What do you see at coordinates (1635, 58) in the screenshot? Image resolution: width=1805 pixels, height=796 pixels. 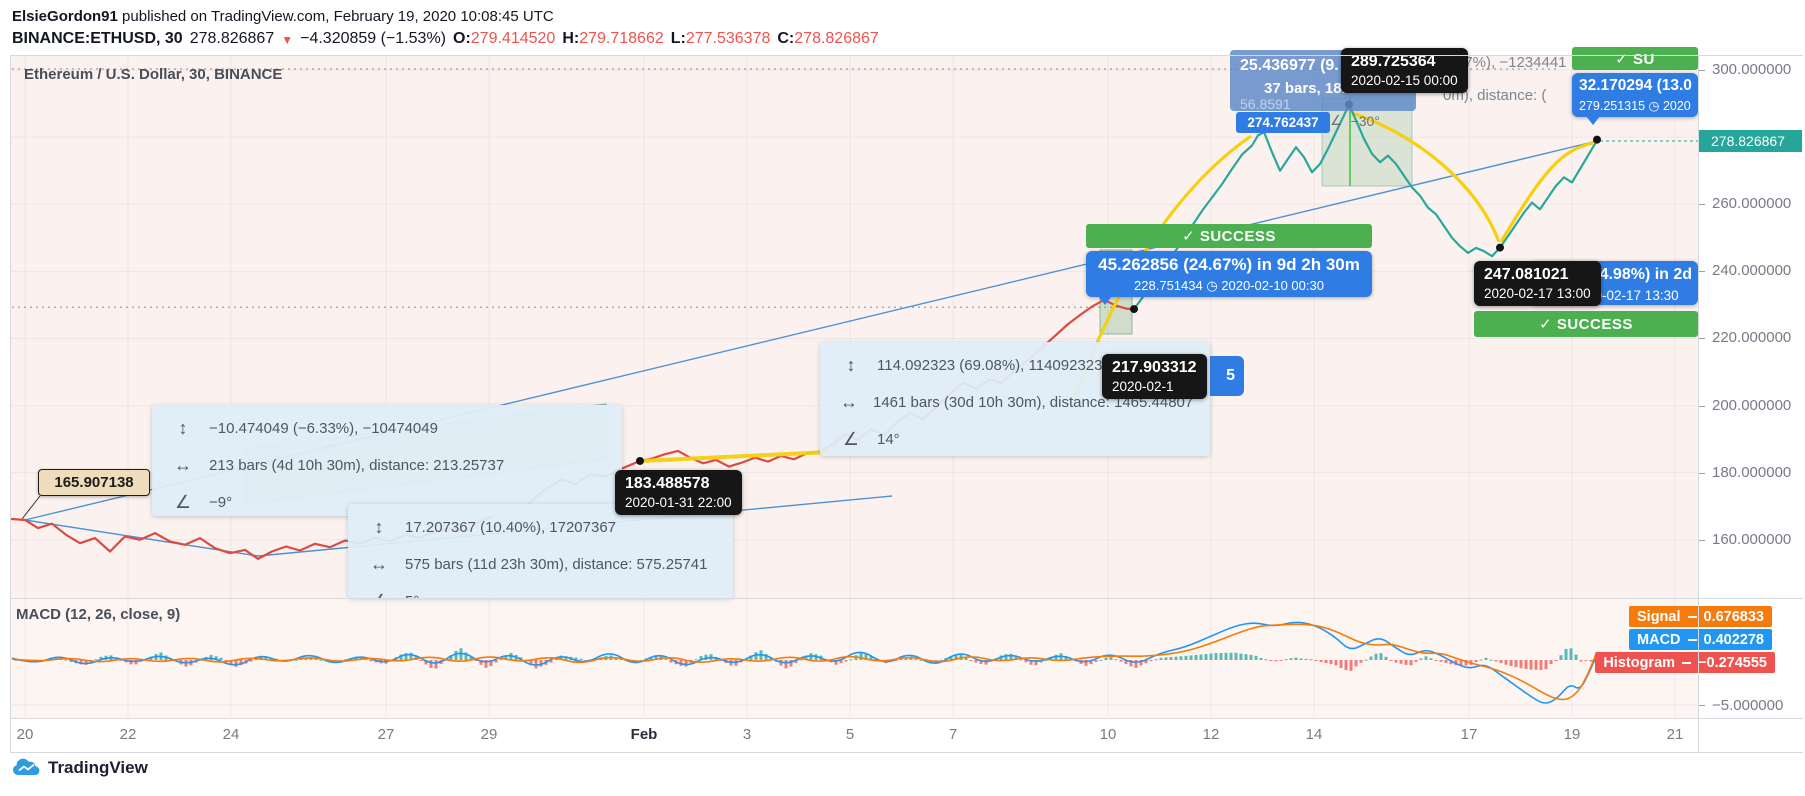 I see `success-badge-top-right: ✓ SU` at bounding box center [1635, 58].